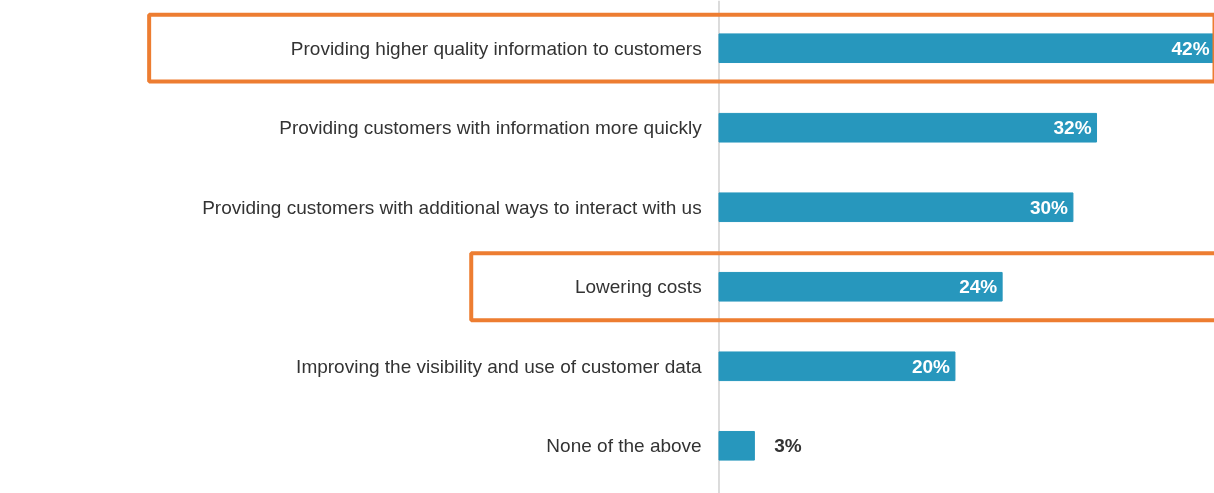 This screenshot has width=1214, height=493. Describe the element at coordinates (1049, 207) in the screenshot. I see `data-label: 30%` at that location.